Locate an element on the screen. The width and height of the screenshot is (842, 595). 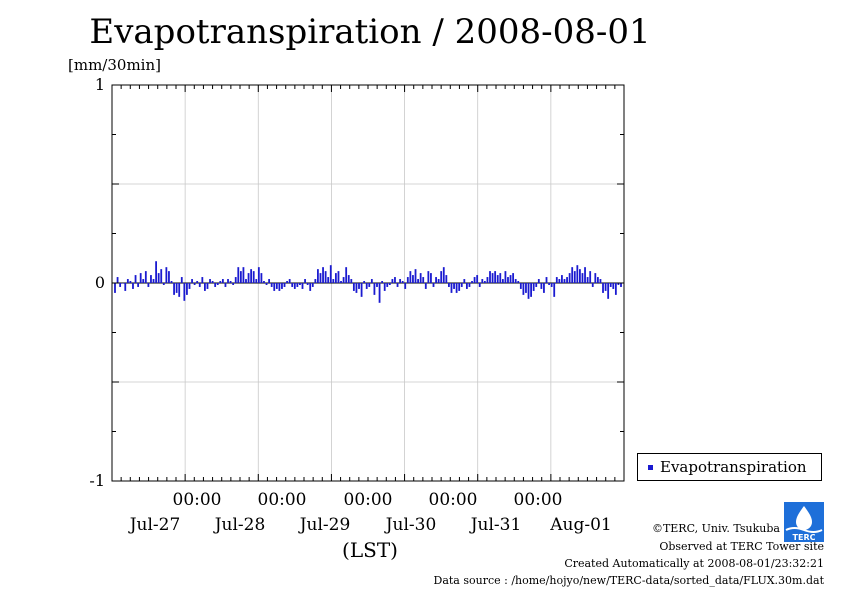
y-tick-label-top: 1 is located at coordinates (99, 84).